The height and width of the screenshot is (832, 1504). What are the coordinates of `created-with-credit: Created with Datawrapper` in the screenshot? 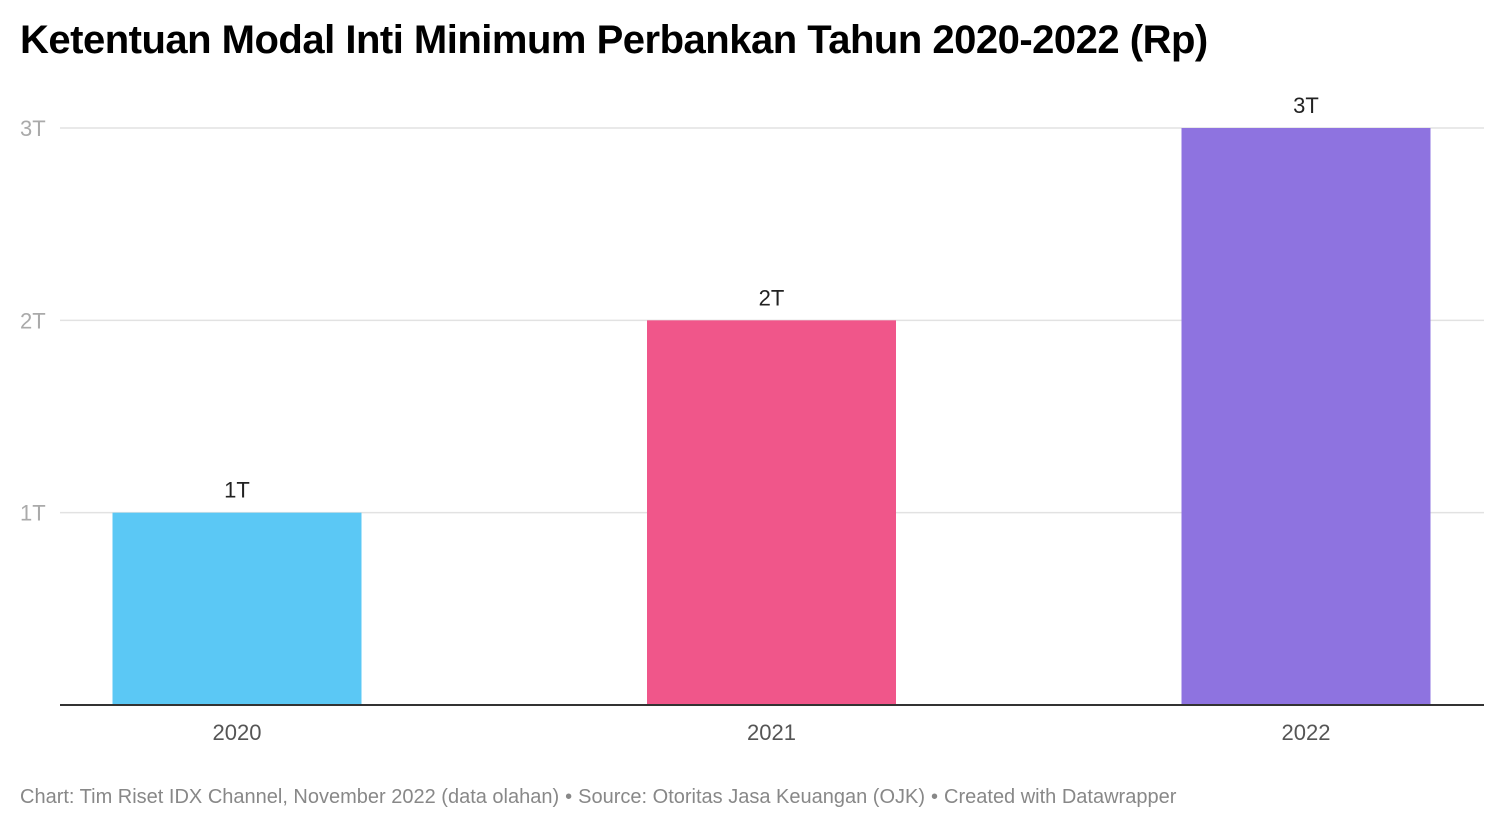 It's located at (1060, 797).